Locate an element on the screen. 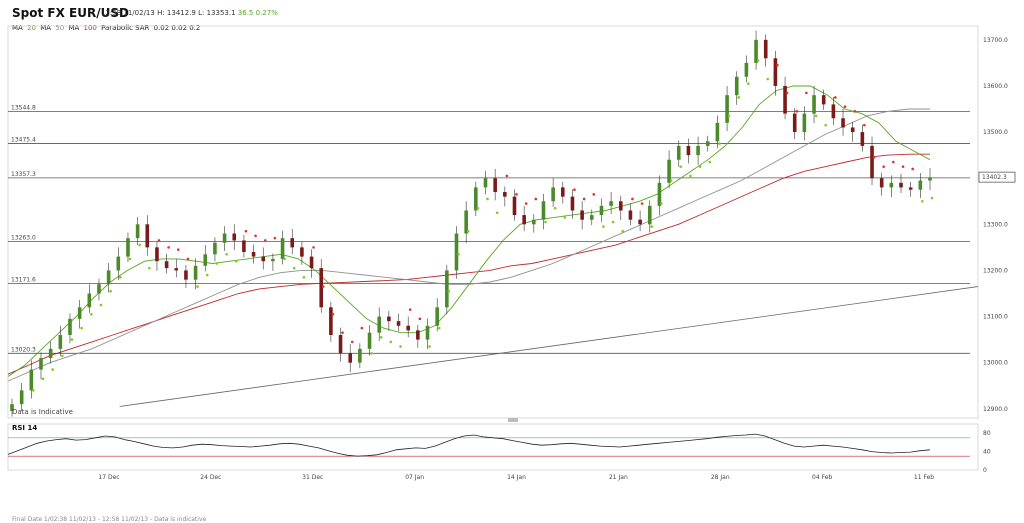 Image resolution: width=1024 pixels, height=523 pixels. stats-change-pct: 0.27% is located at coordinates (266, 13).